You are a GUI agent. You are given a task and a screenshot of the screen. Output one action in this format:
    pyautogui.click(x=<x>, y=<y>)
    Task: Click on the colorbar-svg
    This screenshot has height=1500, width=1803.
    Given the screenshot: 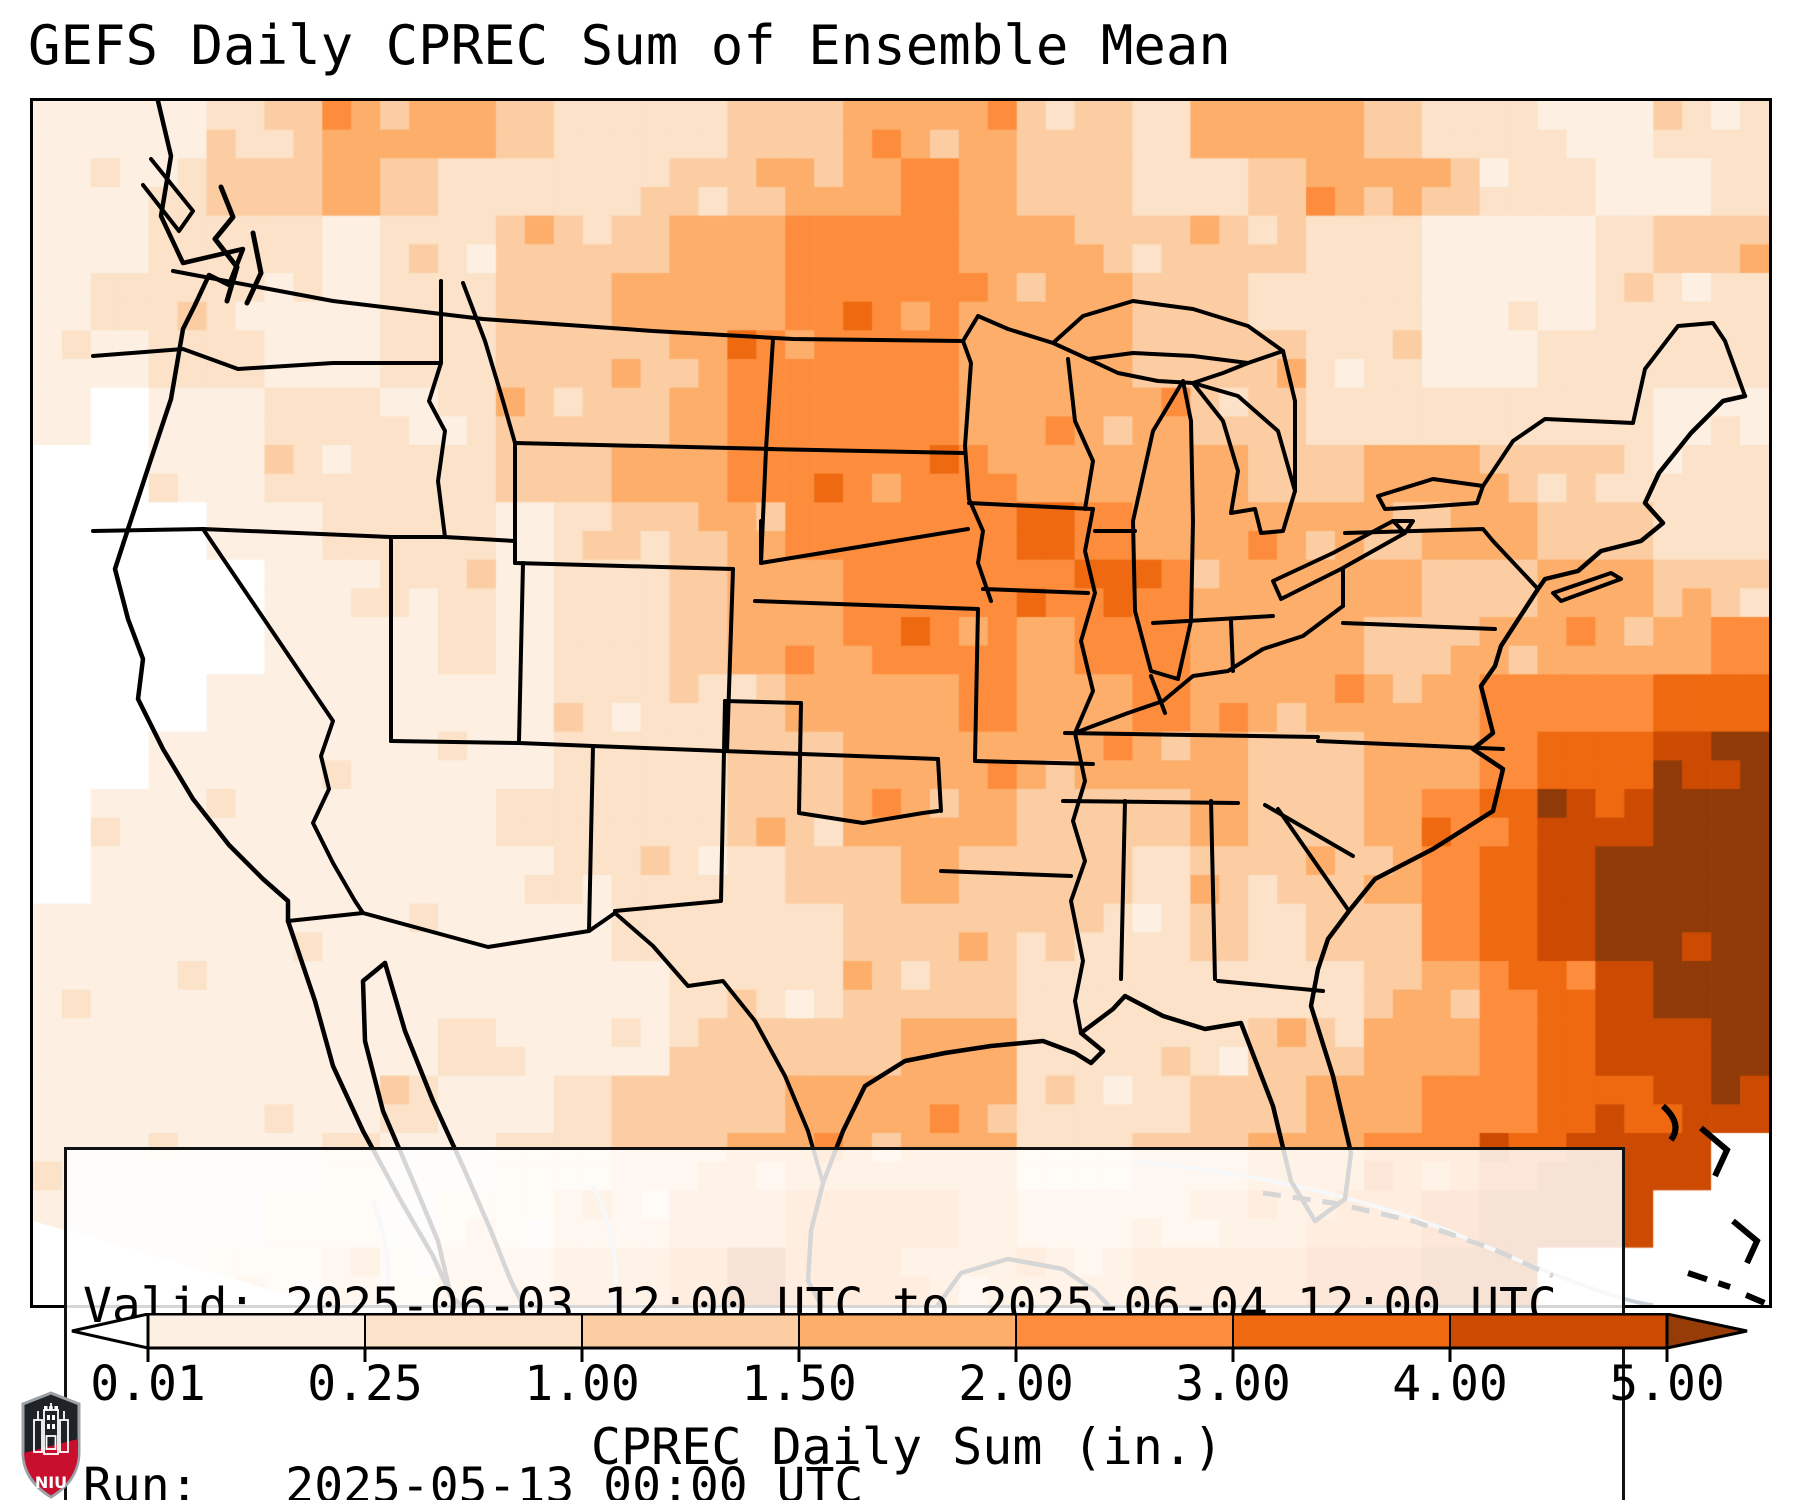 What is the action you would take?
    pyautogui.click(x=909, y=1337)
    